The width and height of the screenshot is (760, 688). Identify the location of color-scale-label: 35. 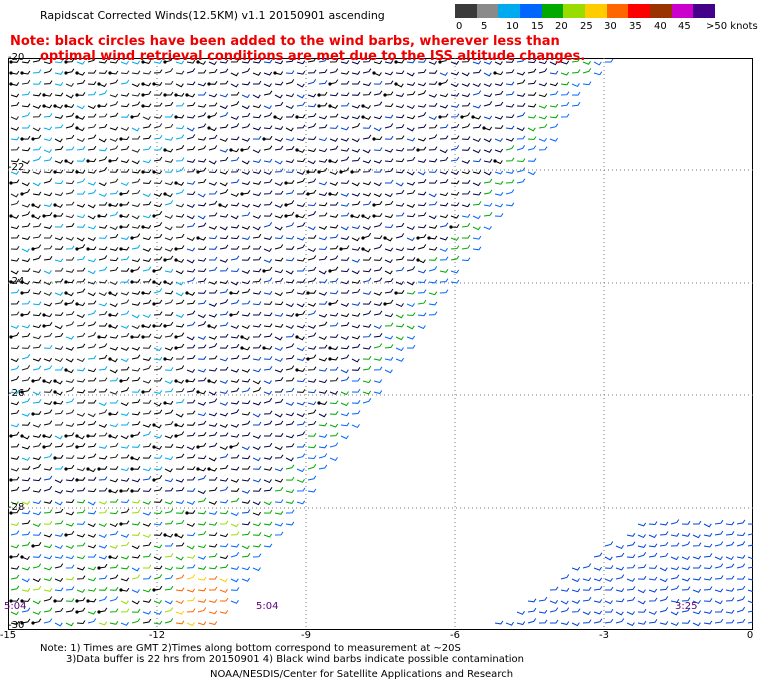
(635, 26).